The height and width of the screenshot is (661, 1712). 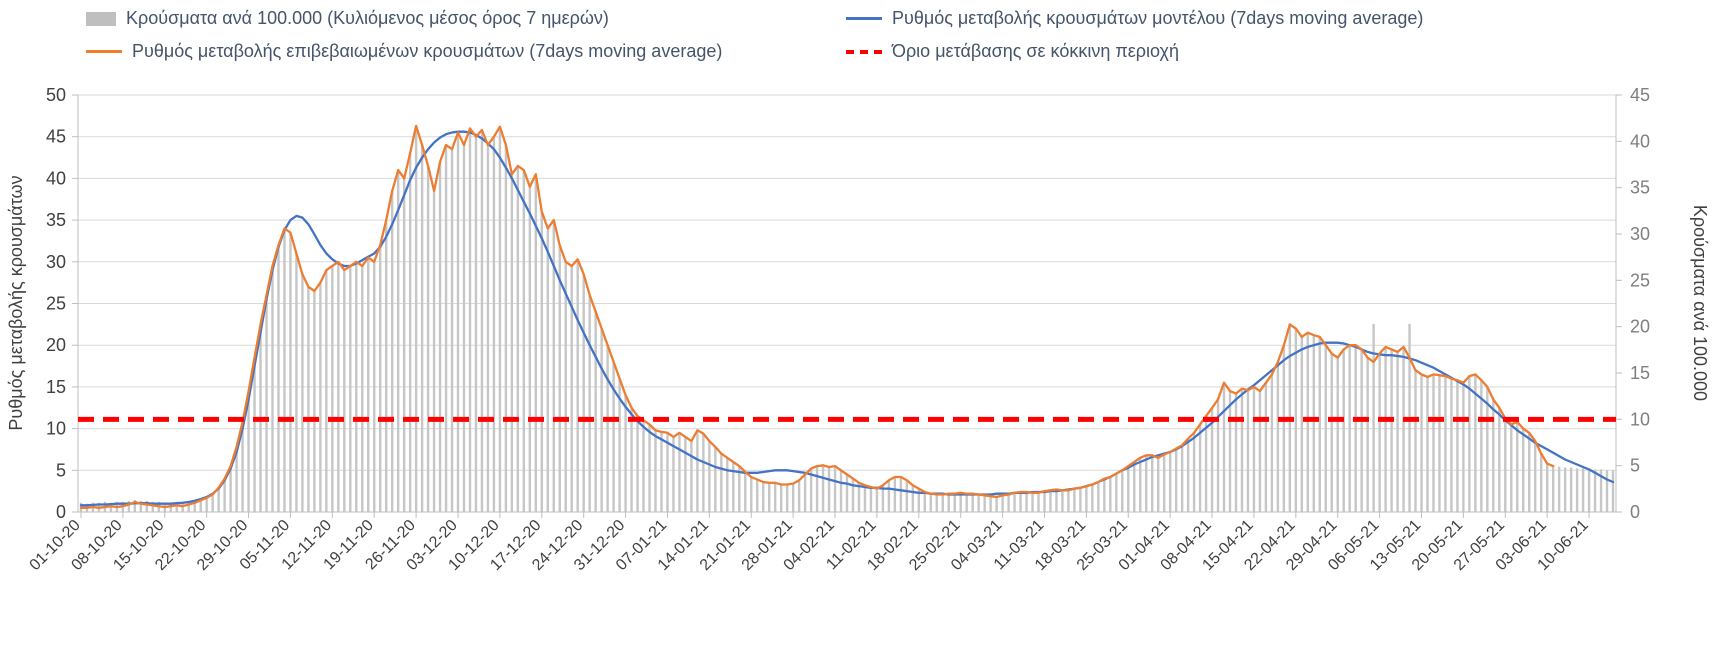 What do you see at coordinates (16, 302) in the screenshot?
I see `left-axis-title: Ρυθμός μεταβολής κρουσμάτων` at bounding box center [16, 302].